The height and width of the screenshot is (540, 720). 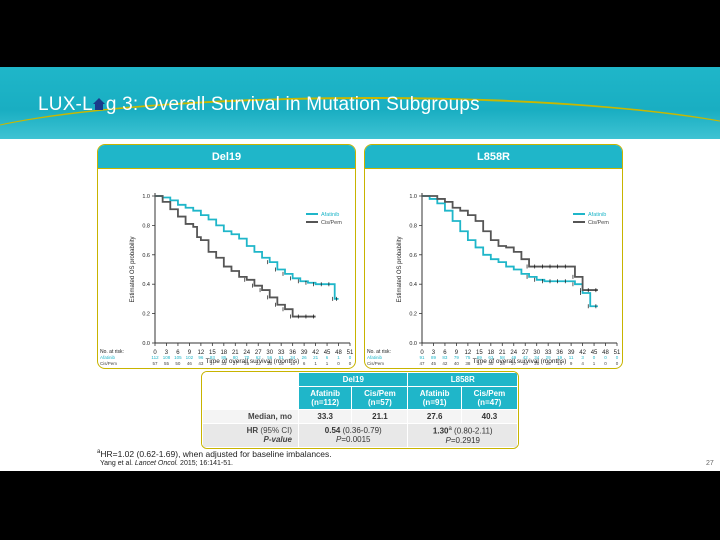 What do you see at coordinates (226, 157) in the screenshot?
I see `panel-title-del19: Del19` at bounding box center [226, 157].